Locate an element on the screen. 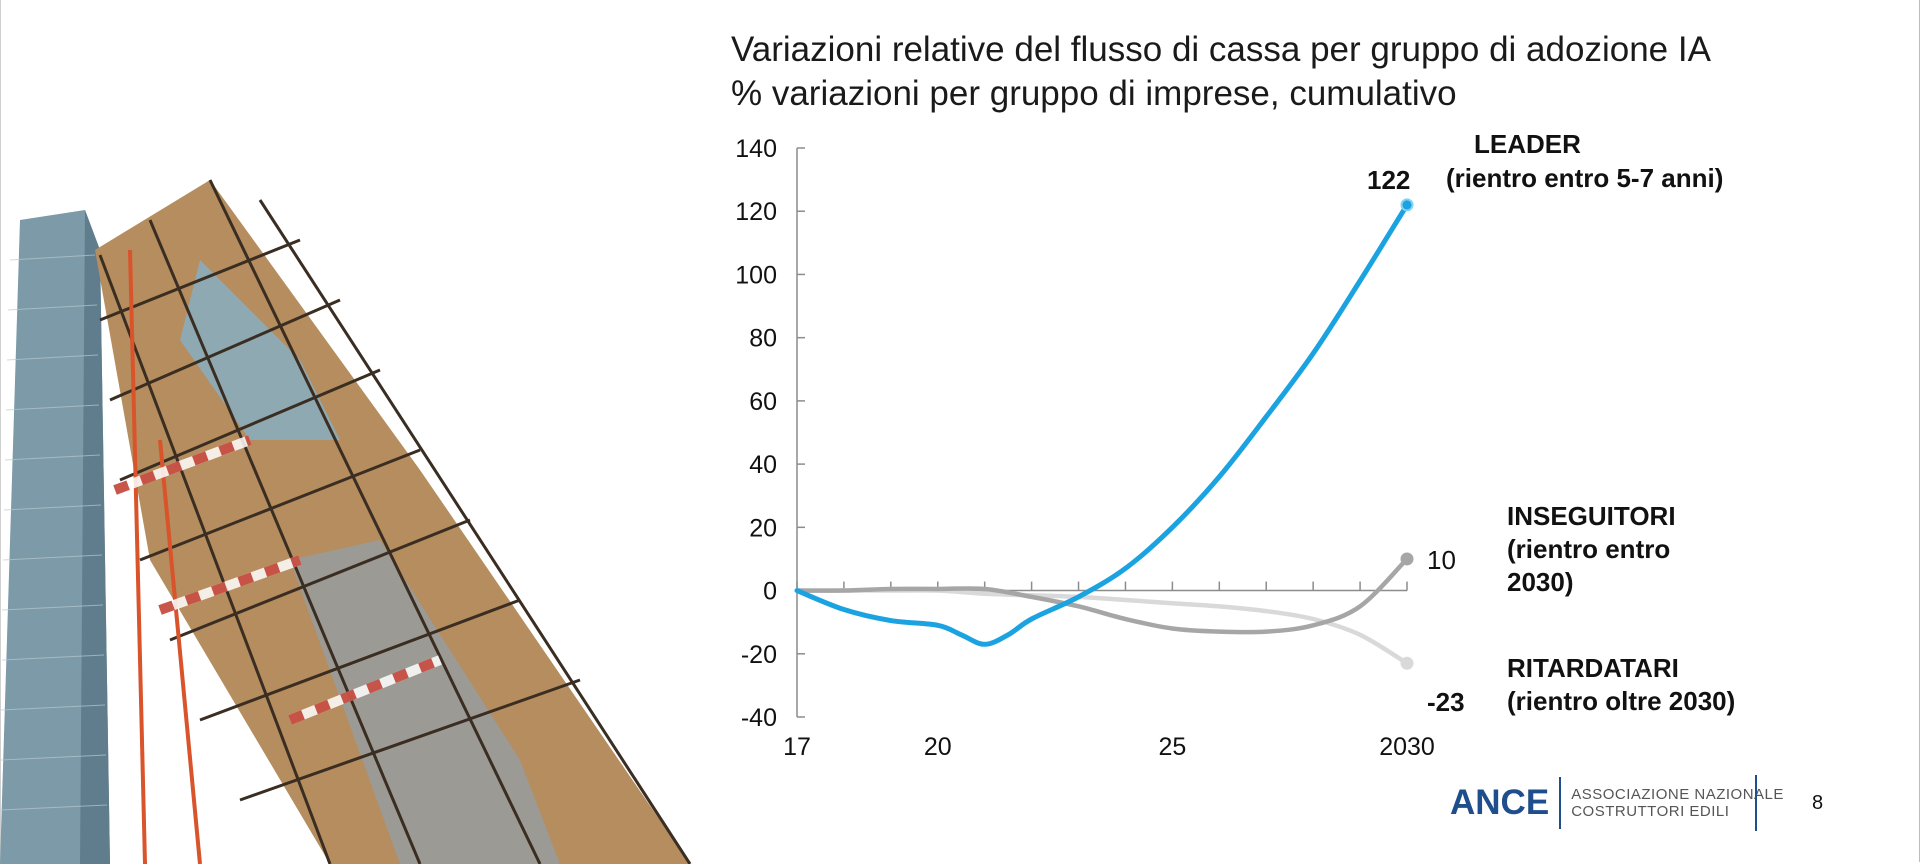 The height and width of the screenshot is (864, 1920). logo-subtext: ASSOCIAZIONE NAZIONALE COSTRUTTORI EDILI is located at coordinates (1677, 803).